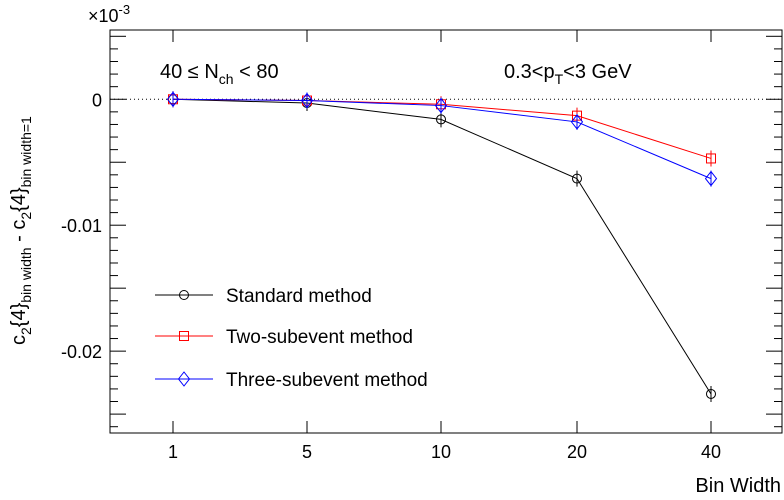  I want to click on annotation-nch: 40 ≤ Nch < 80, so click(219, 74).